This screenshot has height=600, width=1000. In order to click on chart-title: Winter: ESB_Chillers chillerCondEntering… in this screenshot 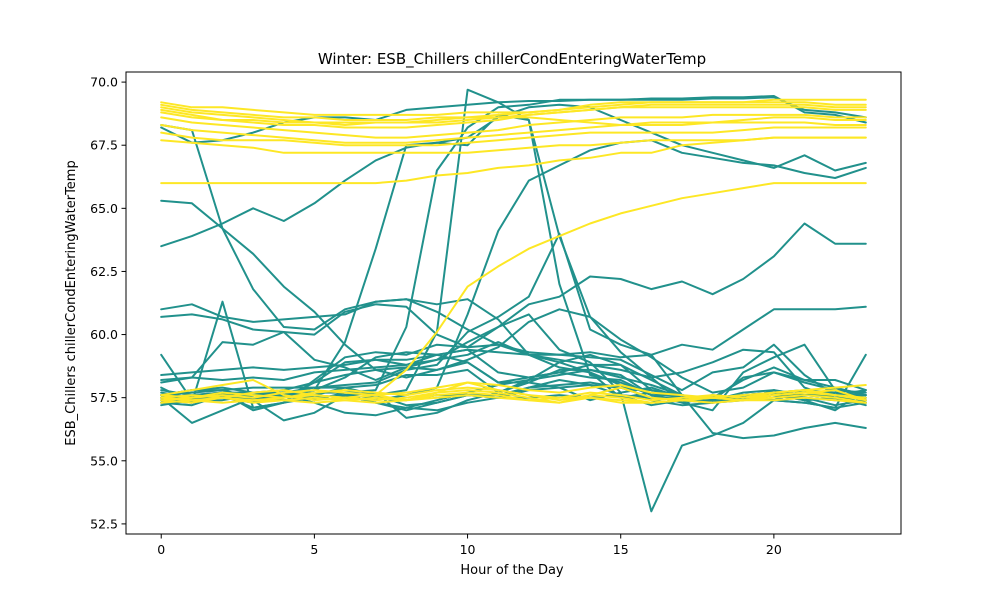, I will do `click(512, 59)`.